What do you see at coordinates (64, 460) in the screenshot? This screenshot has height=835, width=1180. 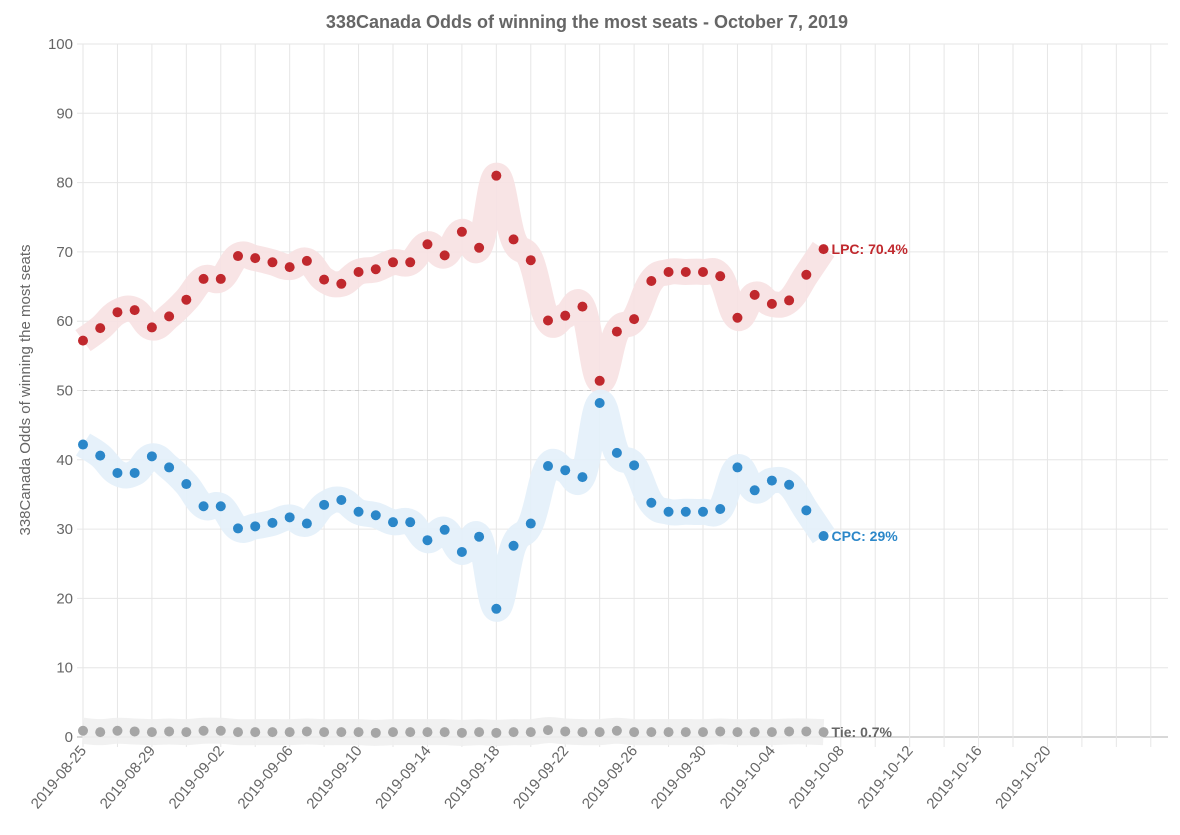 I see `y-tick-label: 40` at bounding box center [64, 460].